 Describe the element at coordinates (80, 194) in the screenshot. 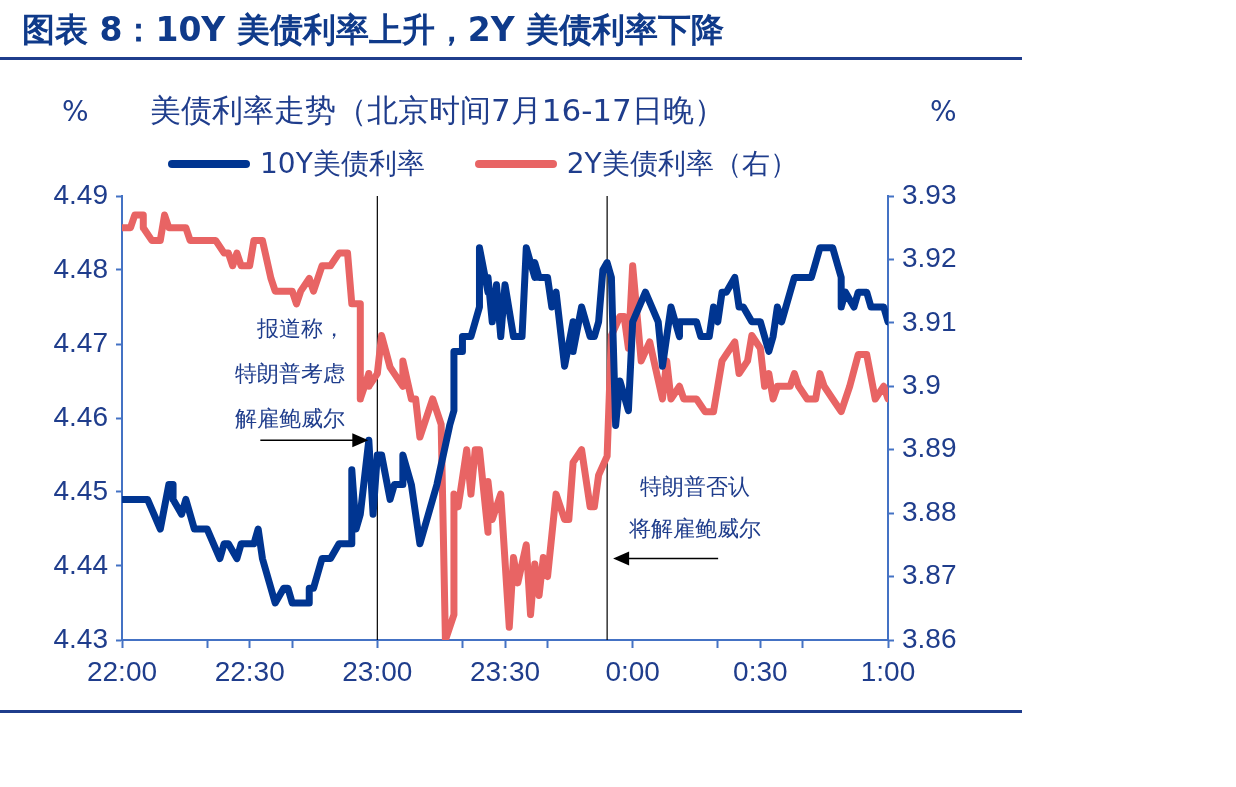

I see `y-tick-label: 4.49` at that location.